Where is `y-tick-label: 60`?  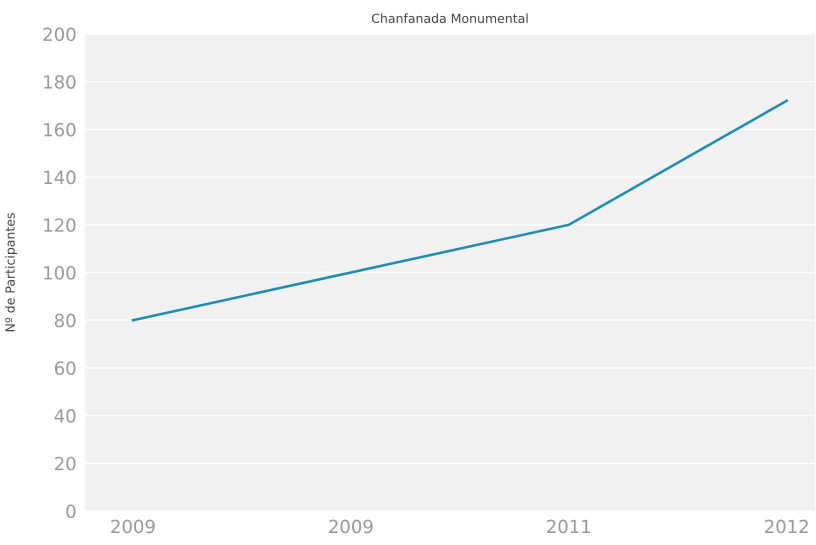 y-tick-label: 60 is located at coordinates (65, 368).